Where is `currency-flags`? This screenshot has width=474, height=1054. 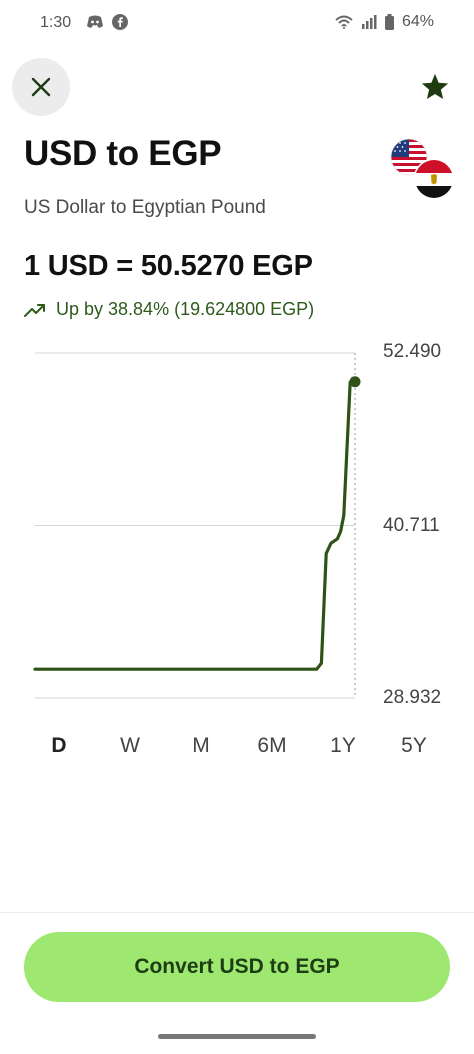
currency-flags is located at coordinates (422, 169).